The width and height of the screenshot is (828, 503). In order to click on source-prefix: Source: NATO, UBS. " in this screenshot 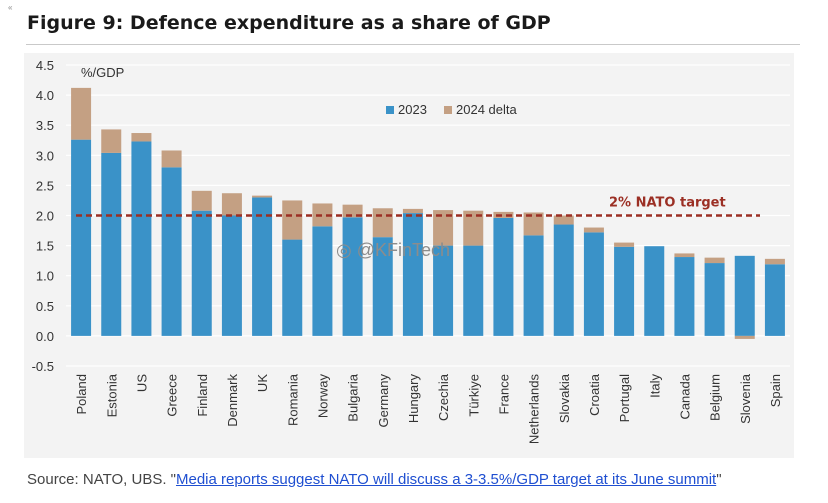, I will do `click(101, 479)`.